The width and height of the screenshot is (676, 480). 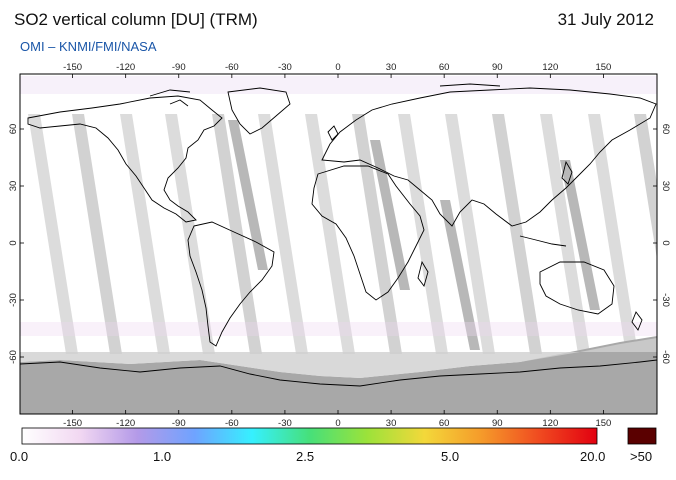 What do you see at coordinates (497, 67) in the screenshot?
I see `lon-tick-label-top: 90` at bounding box center [497, 67].